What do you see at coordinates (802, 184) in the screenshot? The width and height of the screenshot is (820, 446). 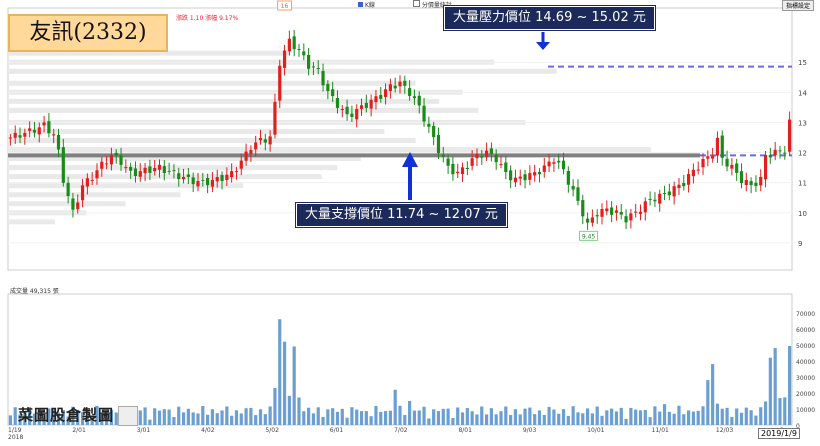 I see `price-tick-label: 11` at bounding box center [802, 184].